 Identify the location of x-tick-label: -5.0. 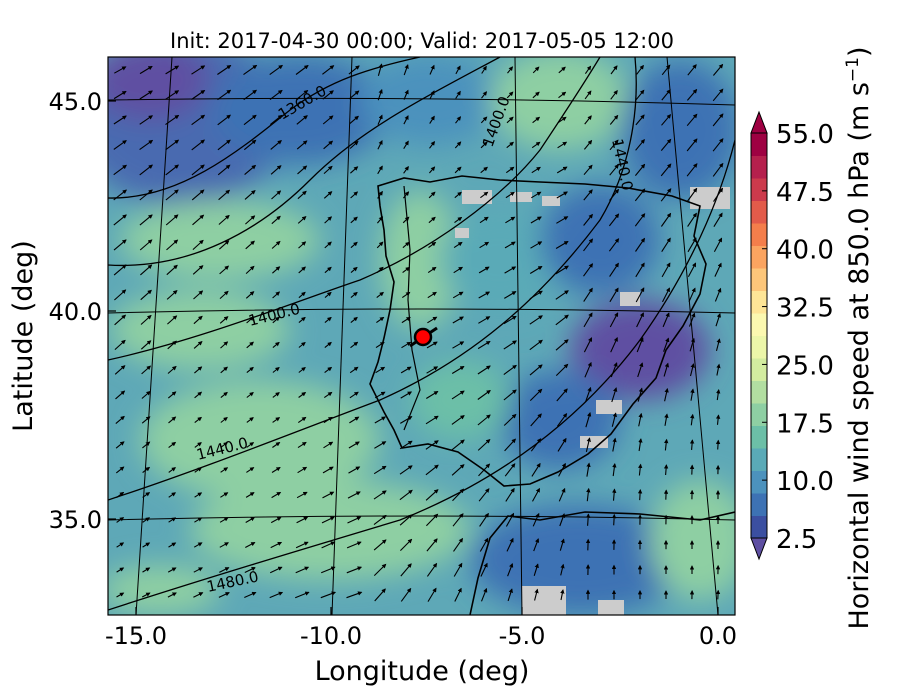
(522, 636).